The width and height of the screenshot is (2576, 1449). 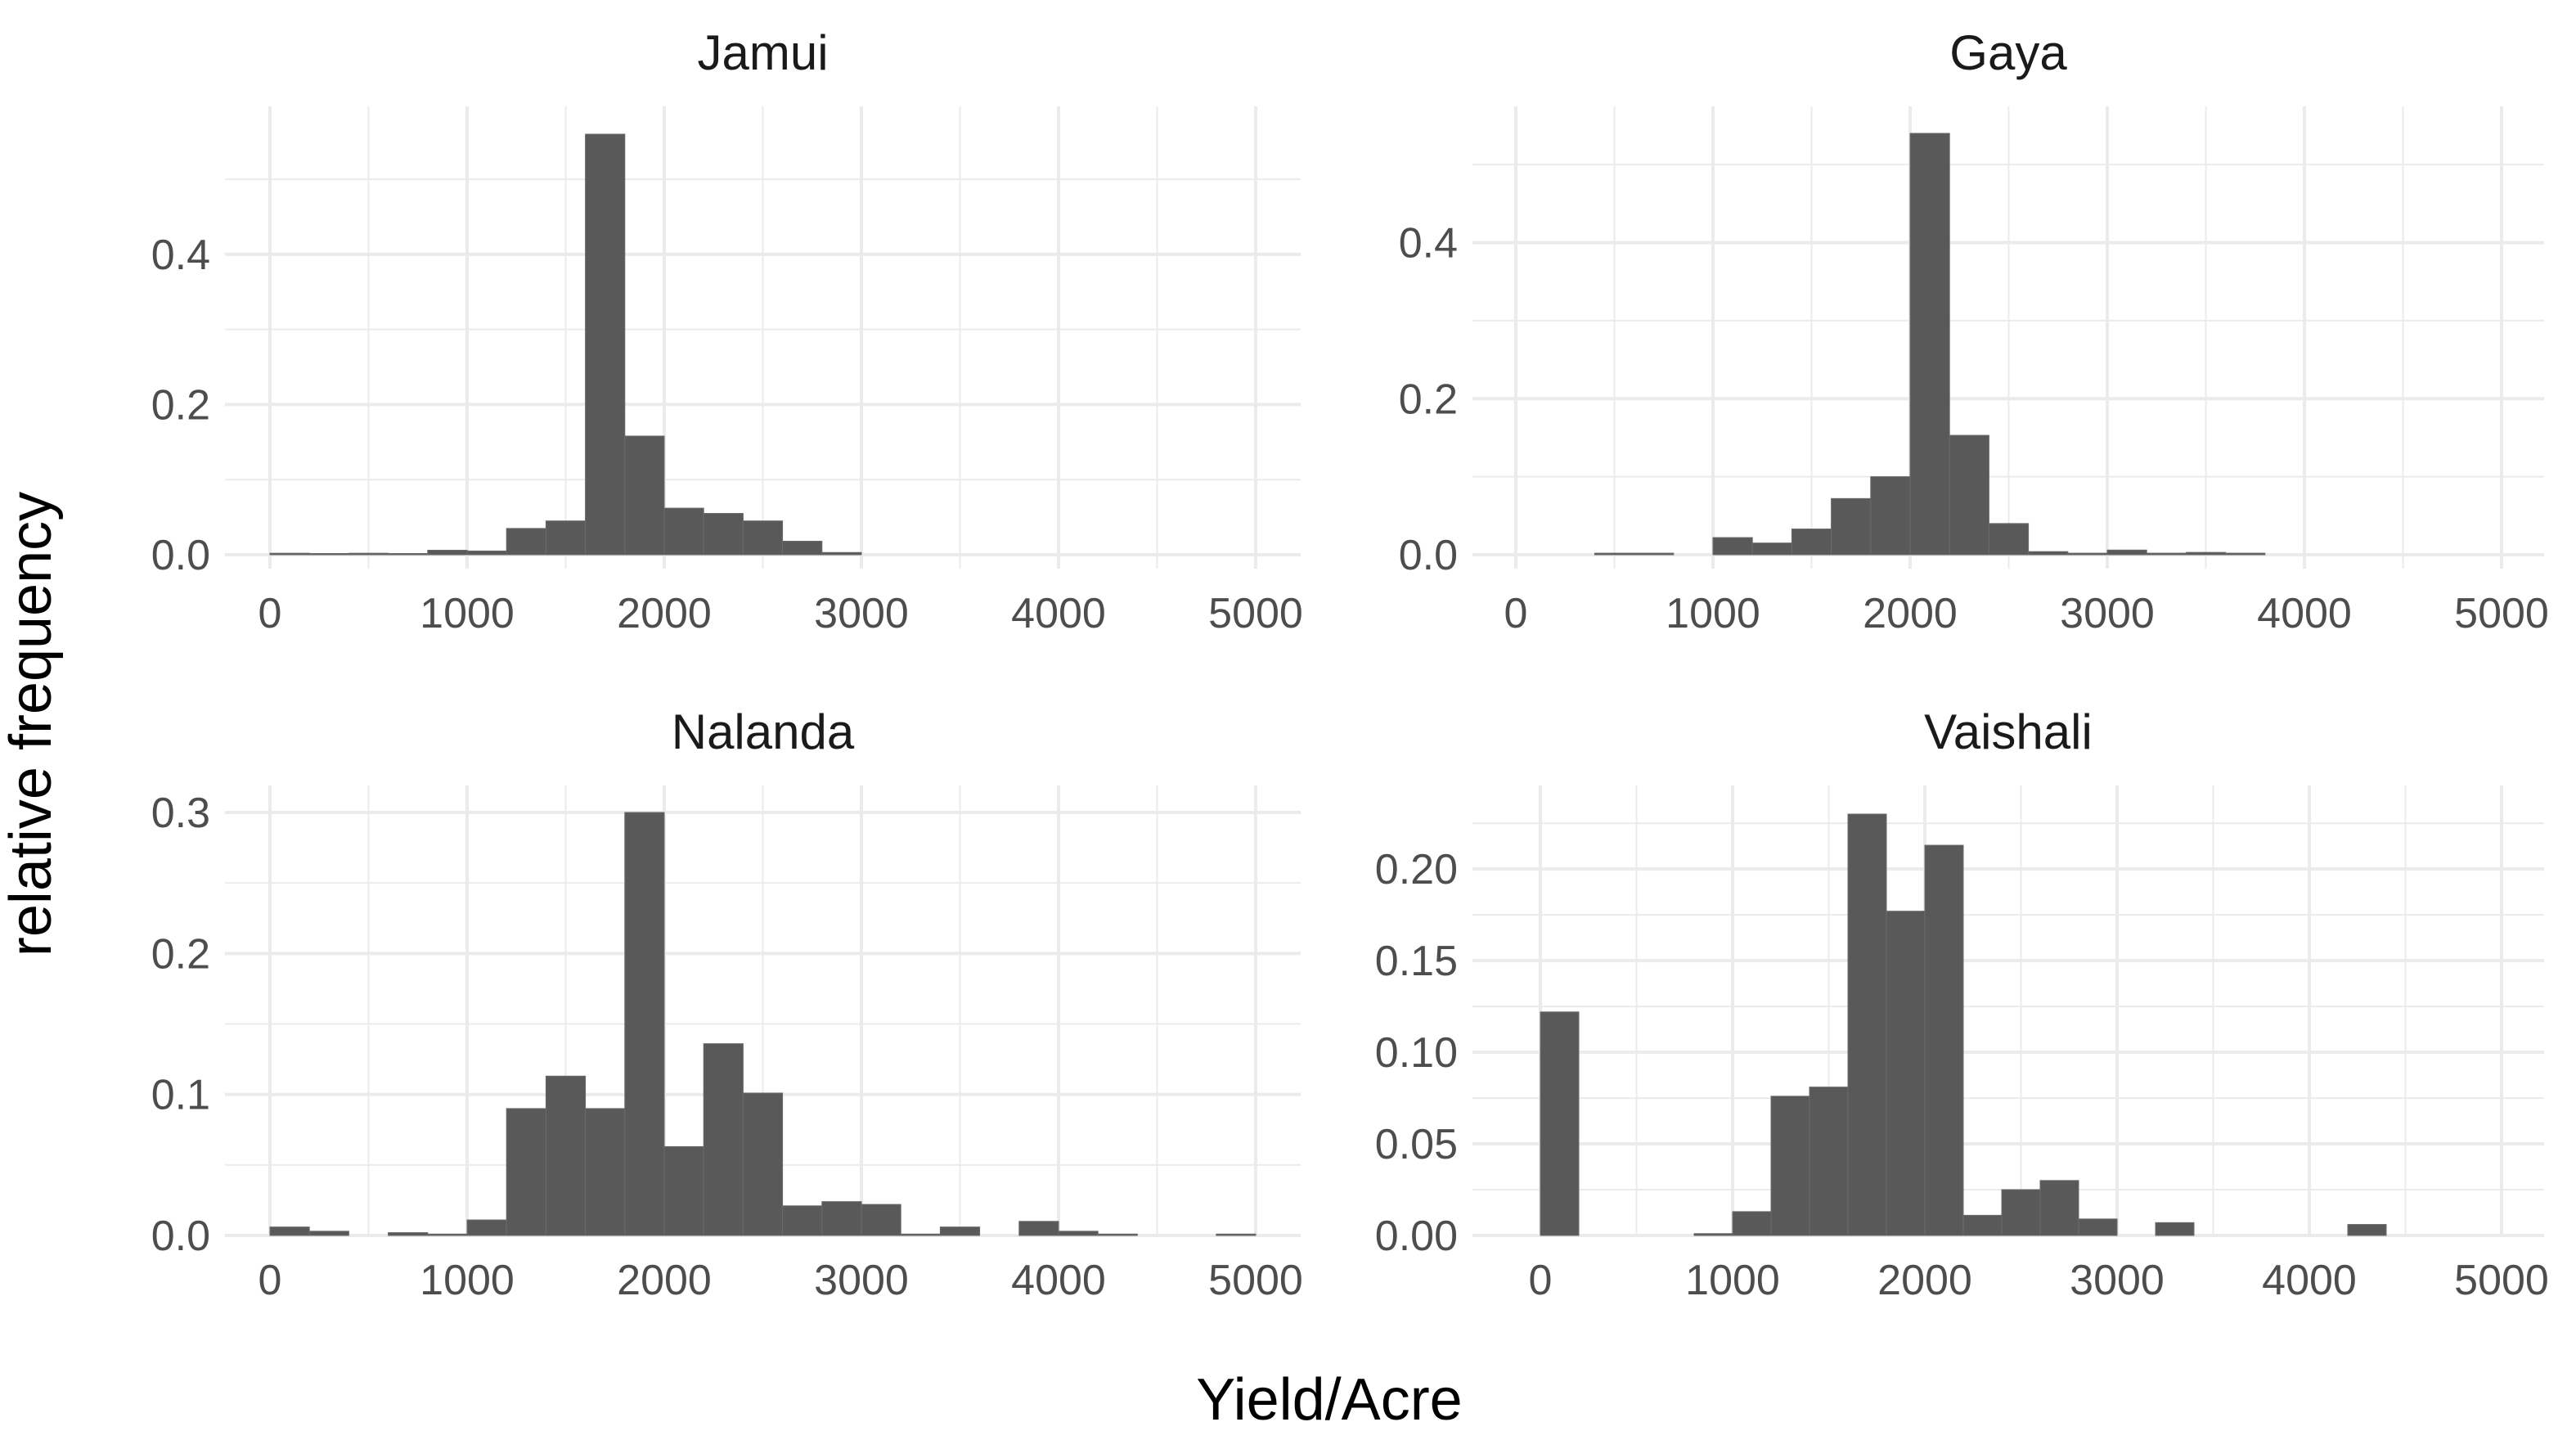 What do you see at coordinates (180, 1096) in the screenshot?
I see `y-tick-label: 0.1` at bounding box center [180, 1096].